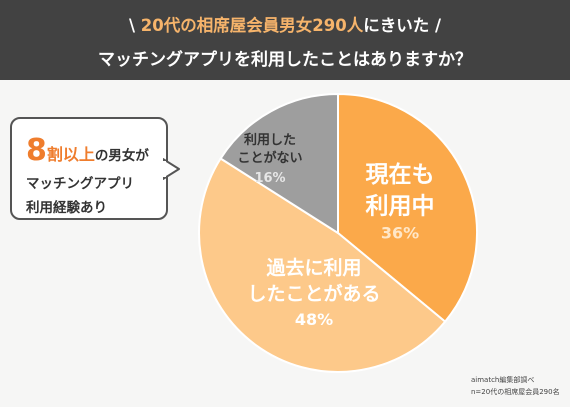  Describe the element at coordinates (36, 150) in the screenshot. I see `callout-number: 8` at that location.